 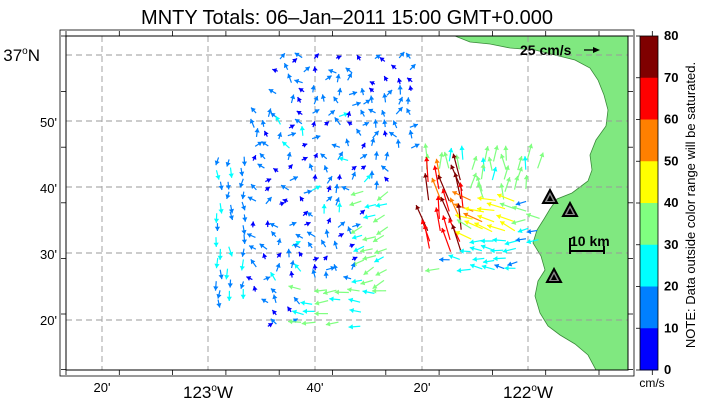 What do you see at coordinates (649, 265) in the screenshot?
I see `colorbar-segment` at bounding box center [649, 265].